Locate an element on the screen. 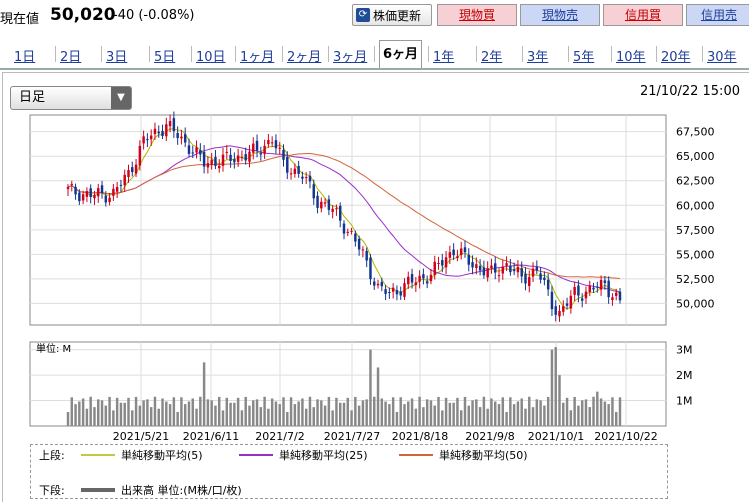 This screenshot has height=502, width=749. volume-swatch is located at coordinates (98, 490).